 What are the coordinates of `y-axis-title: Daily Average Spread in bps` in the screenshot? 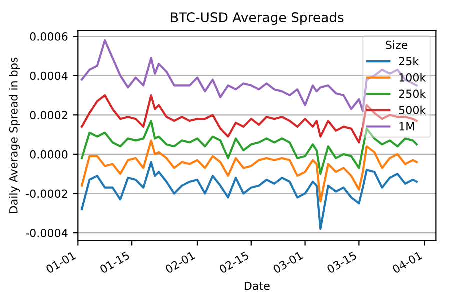 It's located at (14, 136).